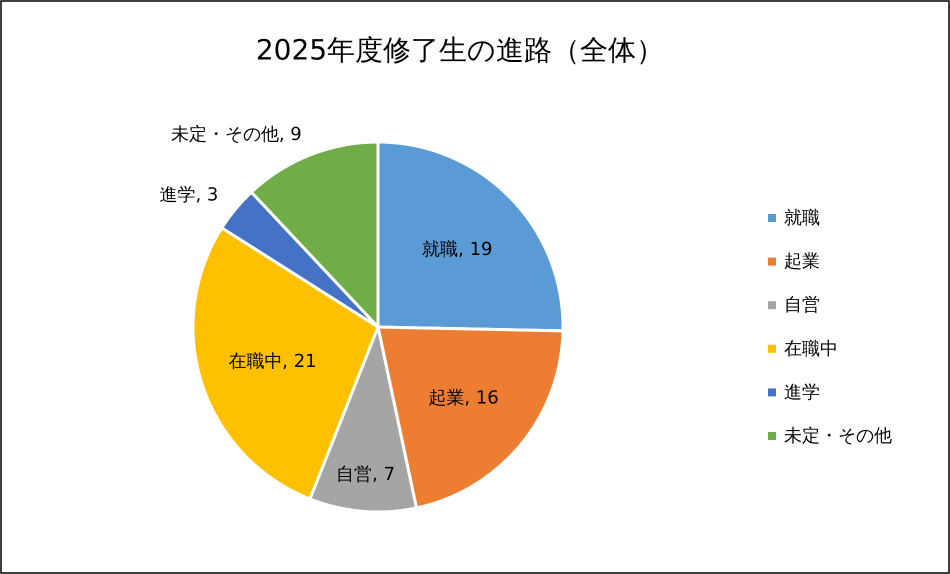 This screenshot has width=950, height=574. Describe the element at coordinates (272, 361) in the screenshot. I see `data-label: 在職中, 21` at that location.